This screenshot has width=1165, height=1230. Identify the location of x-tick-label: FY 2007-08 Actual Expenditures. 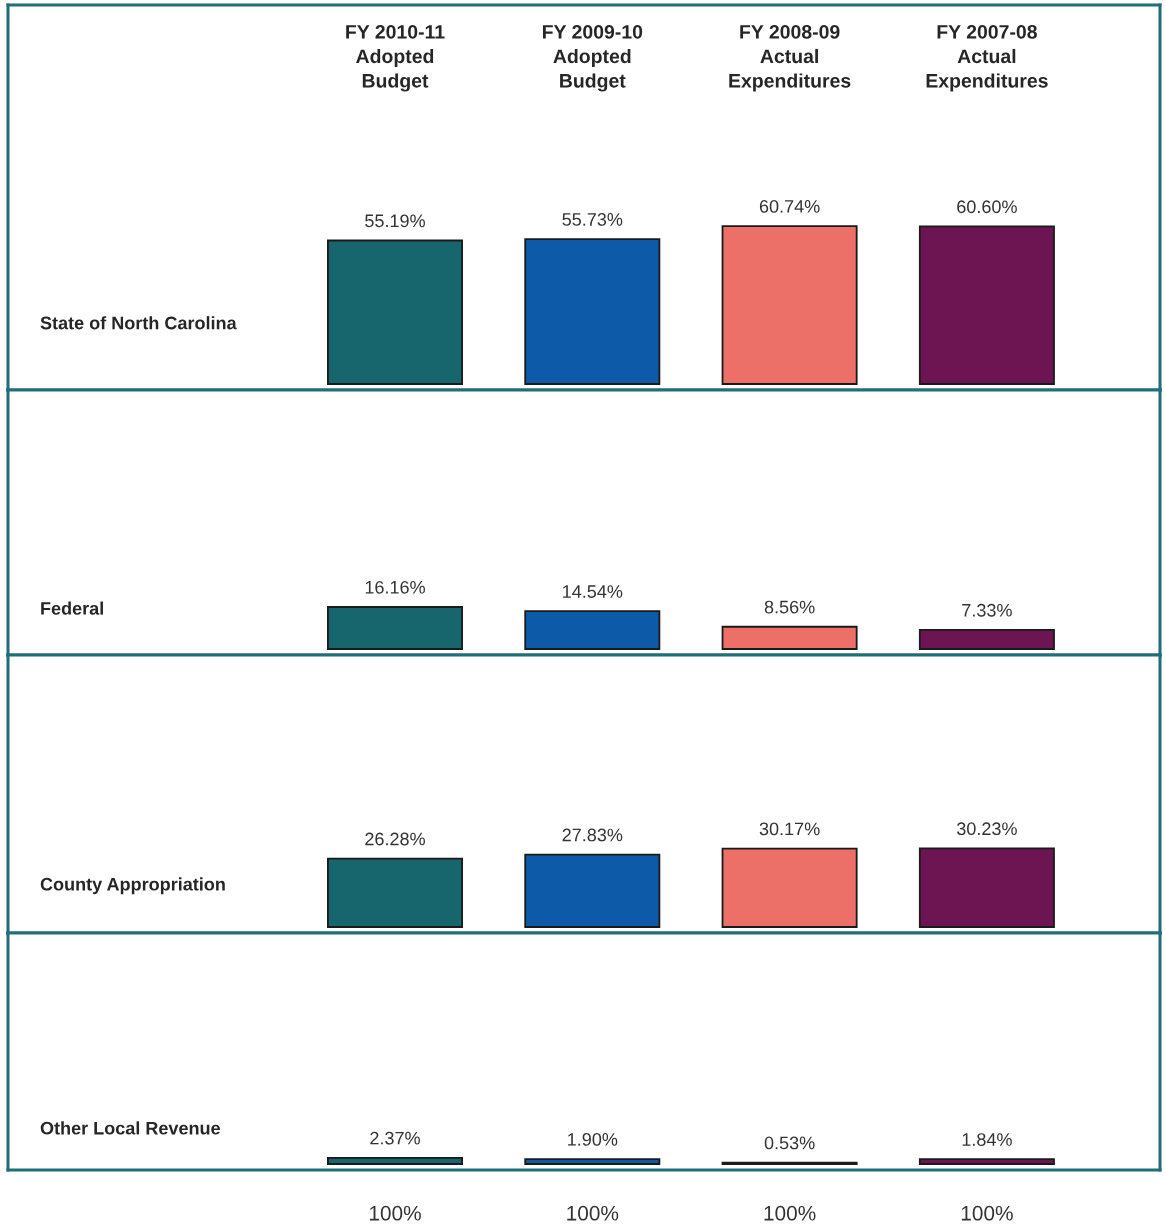
(987, 58).